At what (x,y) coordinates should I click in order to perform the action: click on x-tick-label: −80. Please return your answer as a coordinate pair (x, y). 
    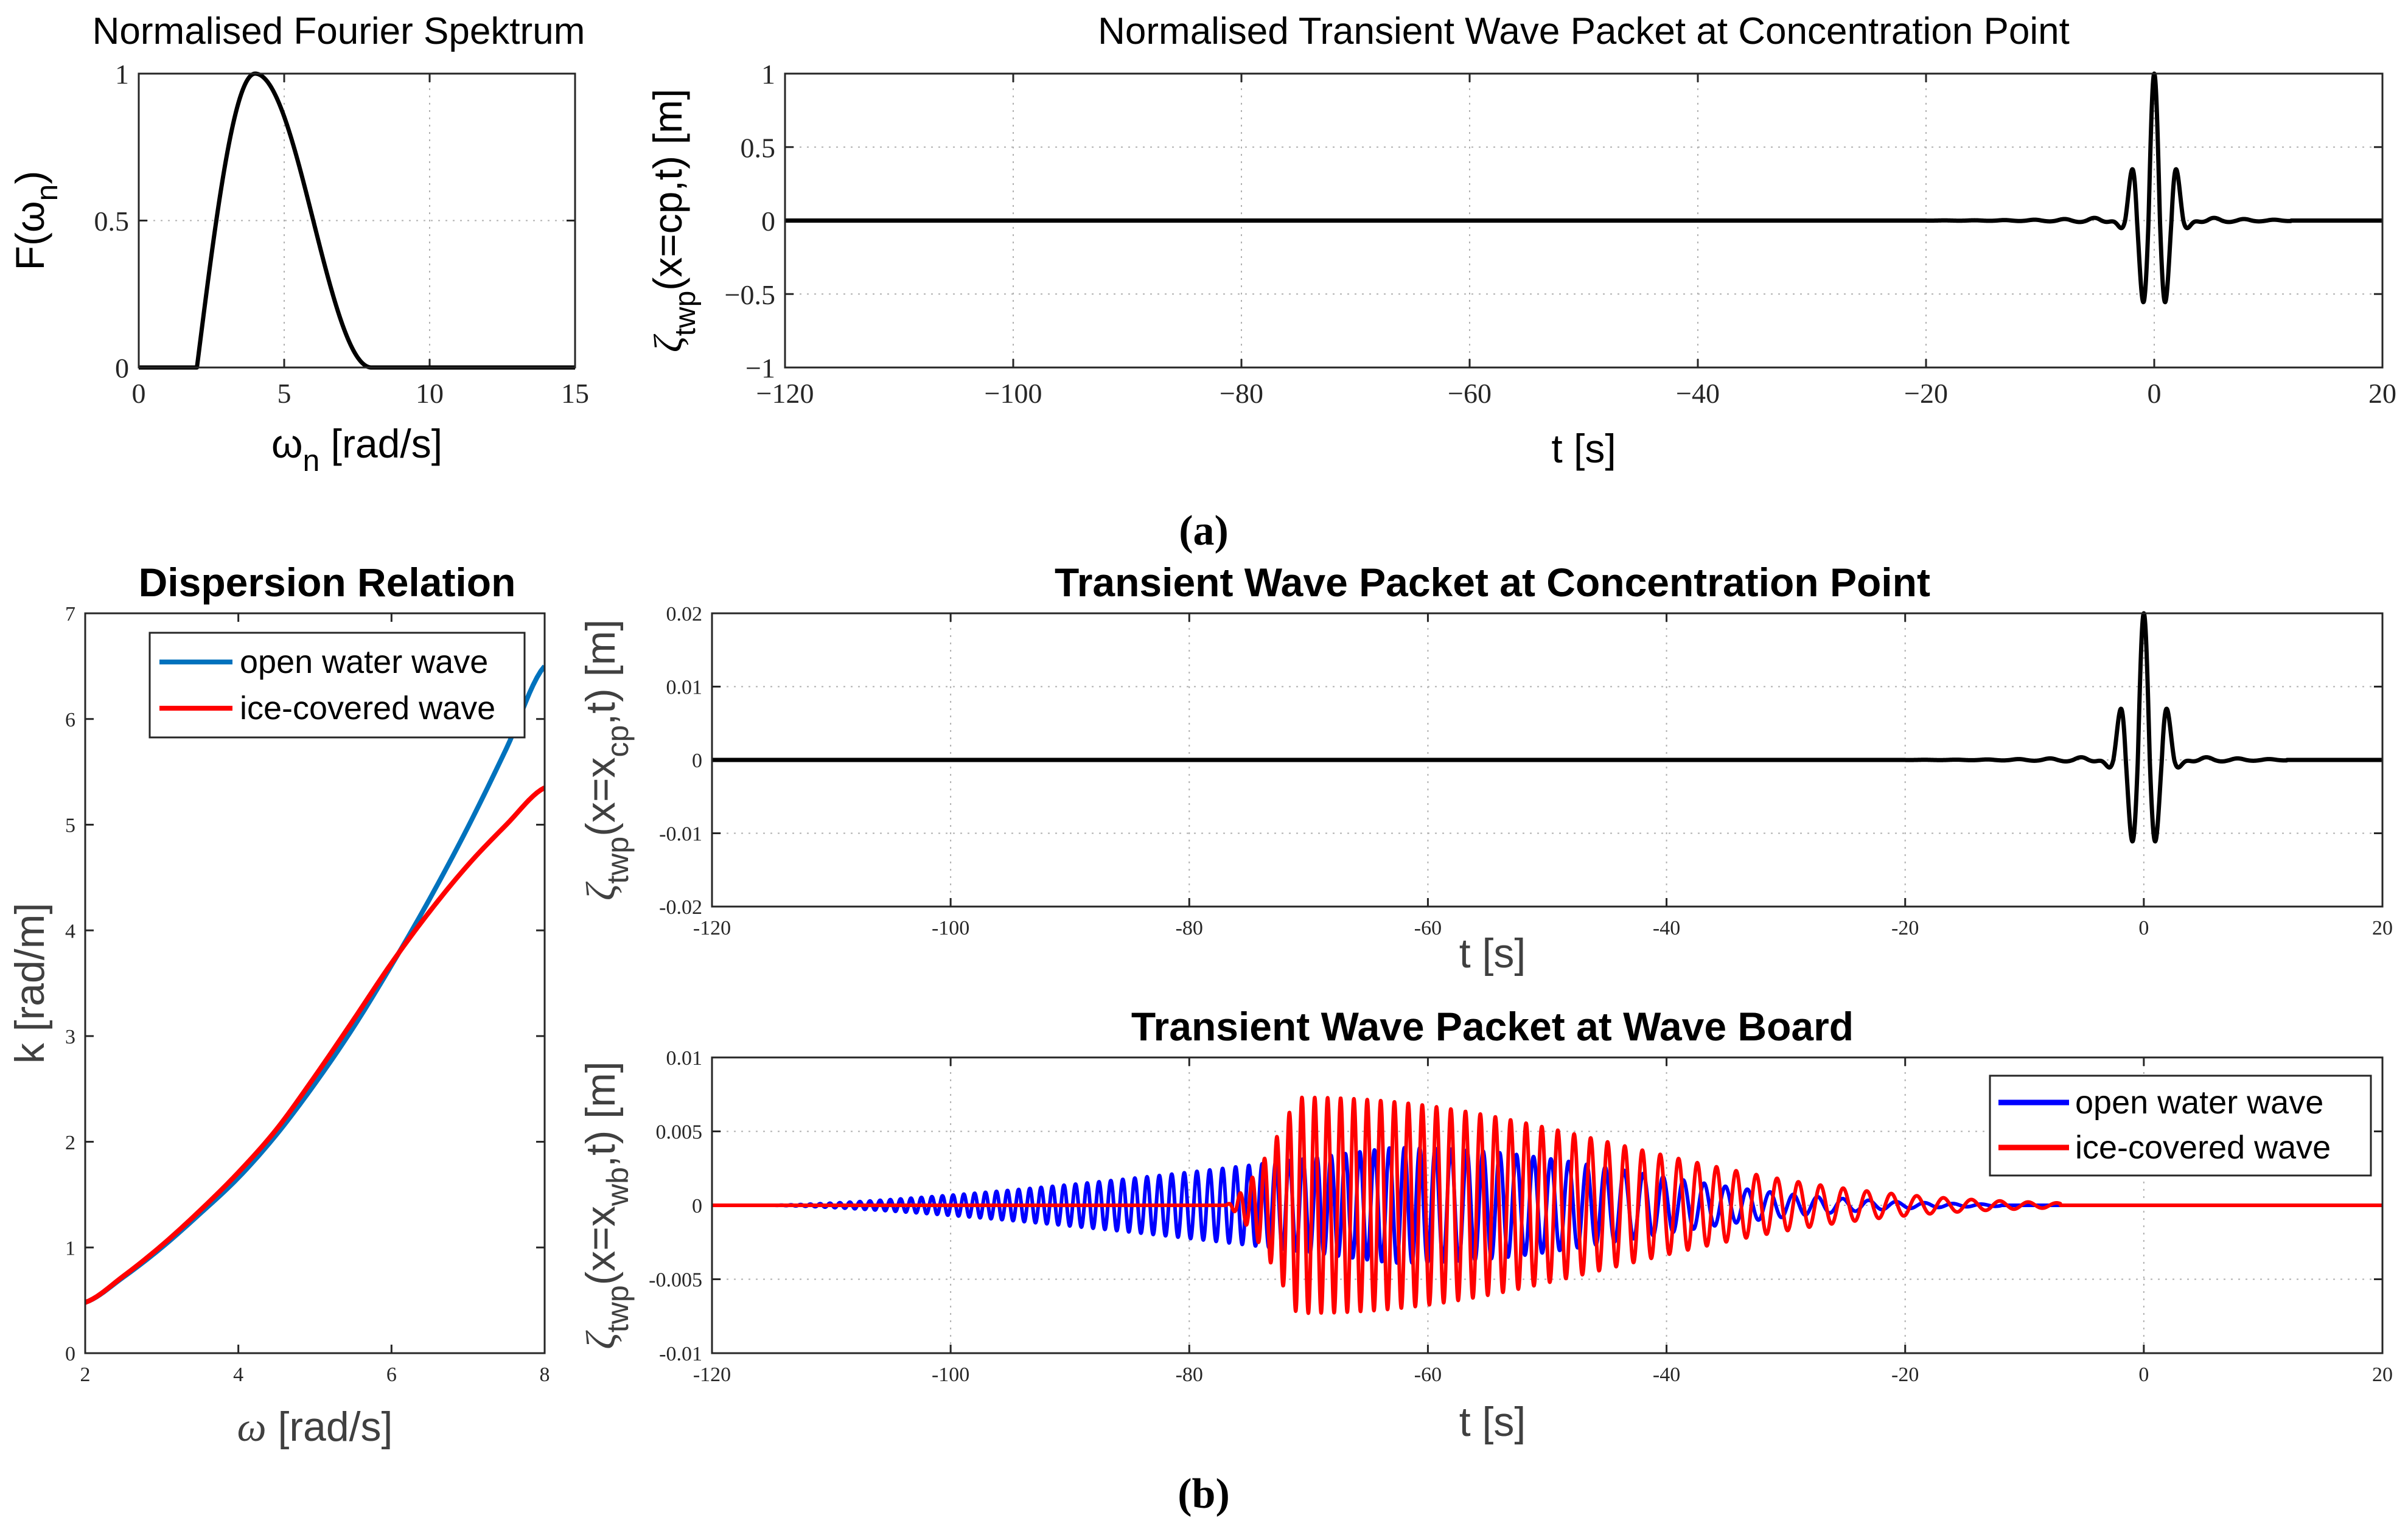
    Looking at the image, I should click on (1241, 393).